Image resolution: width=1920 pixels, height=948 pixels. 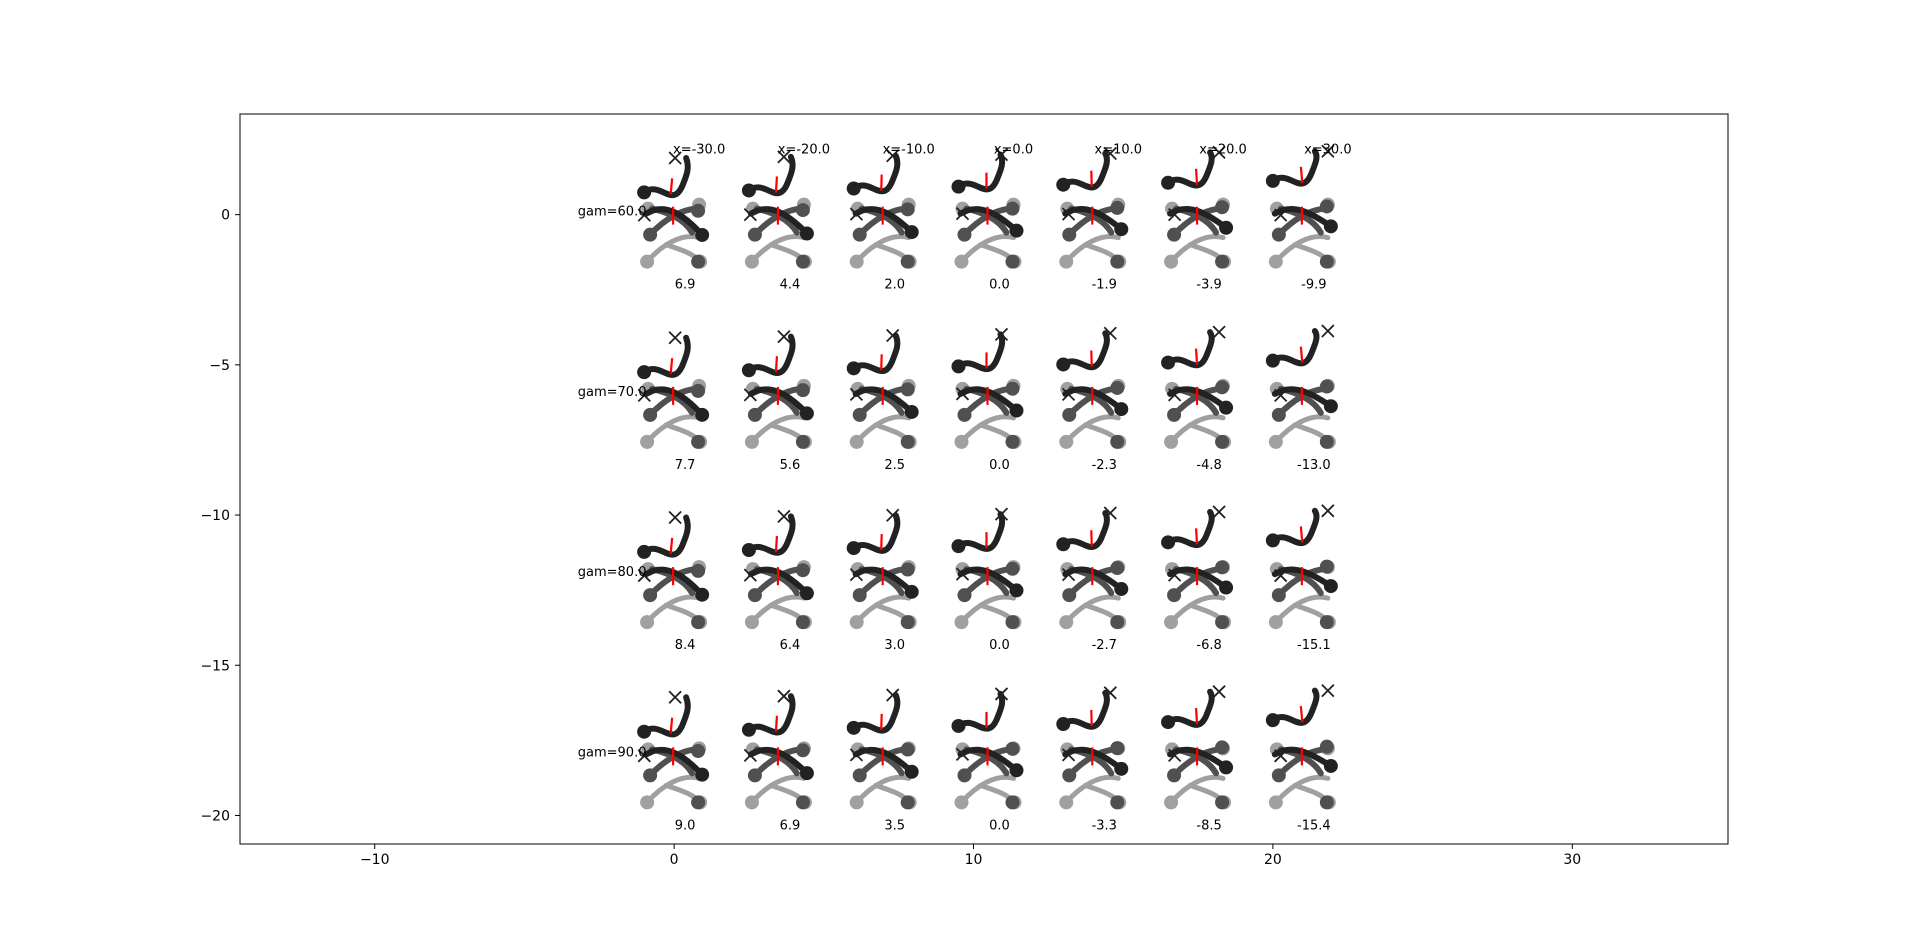 I want to click on cell-value-label: 0.0, so click(x=999, y=465).